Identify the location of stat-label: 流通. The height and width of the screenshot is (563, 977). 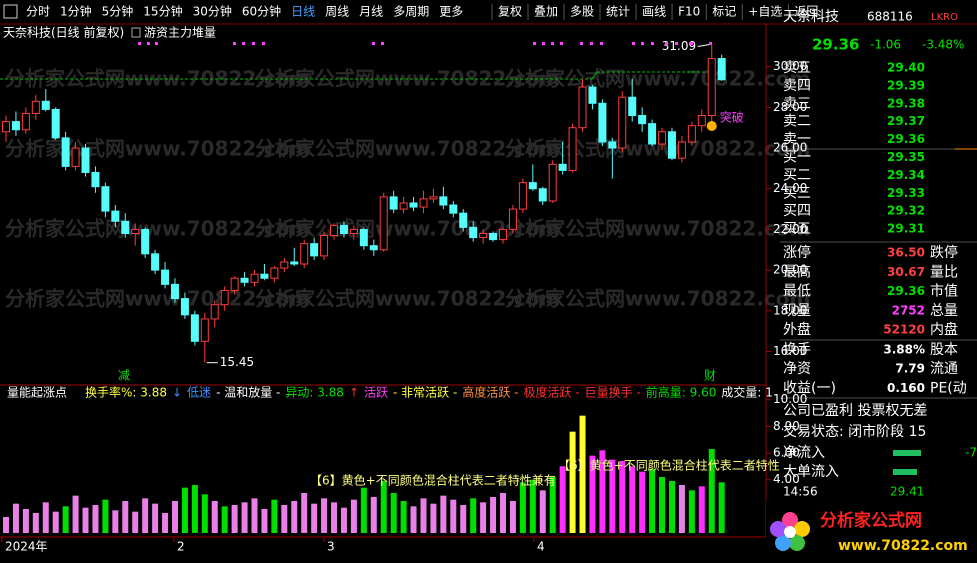
(944, 369).